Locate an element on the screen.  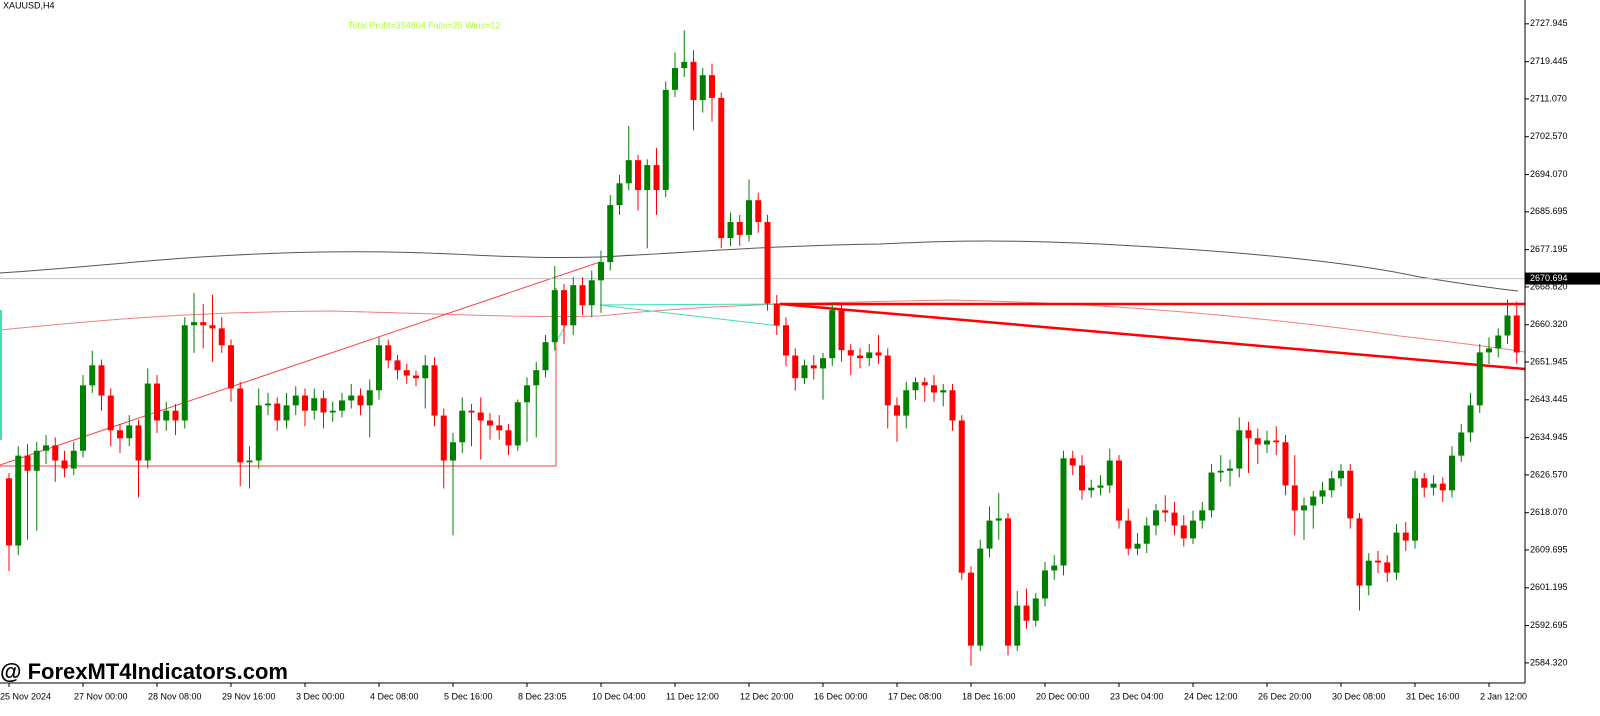
x-tick-label: 3 Dec 00:00 is located at coordinates (320, 696).